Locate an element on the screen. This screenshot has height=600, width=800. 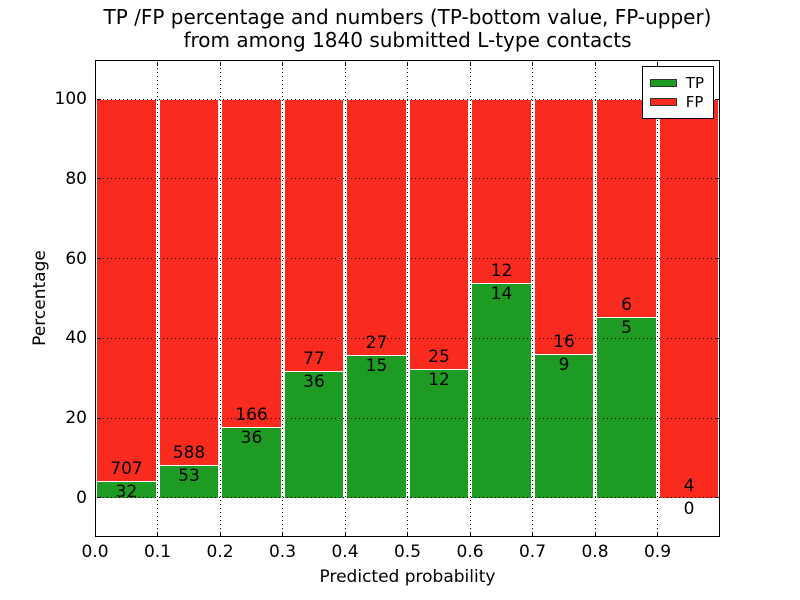
y-tick-label: 100 is located at coordinates (70, 99).